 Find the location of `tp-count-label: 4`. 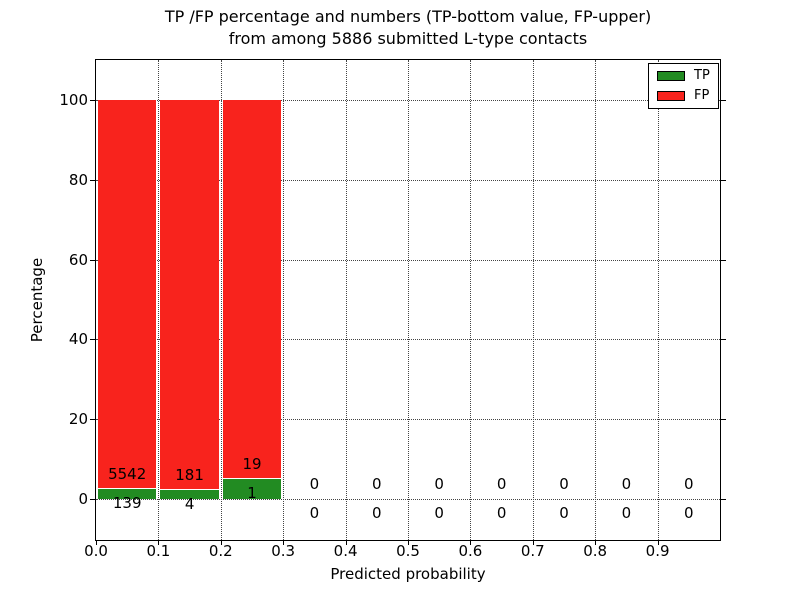

tp-count-label: 4 is located at coordinates (189, 504).